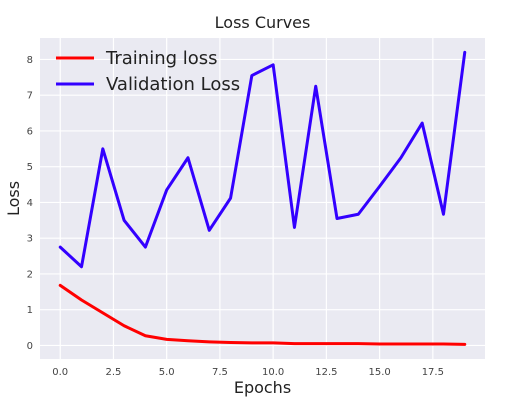 The width and height of the screenshot is (529, 400). Describe the element at coordinates (220, 372) in the screenshot. I see `x-tick-label: 7.5` at that location.